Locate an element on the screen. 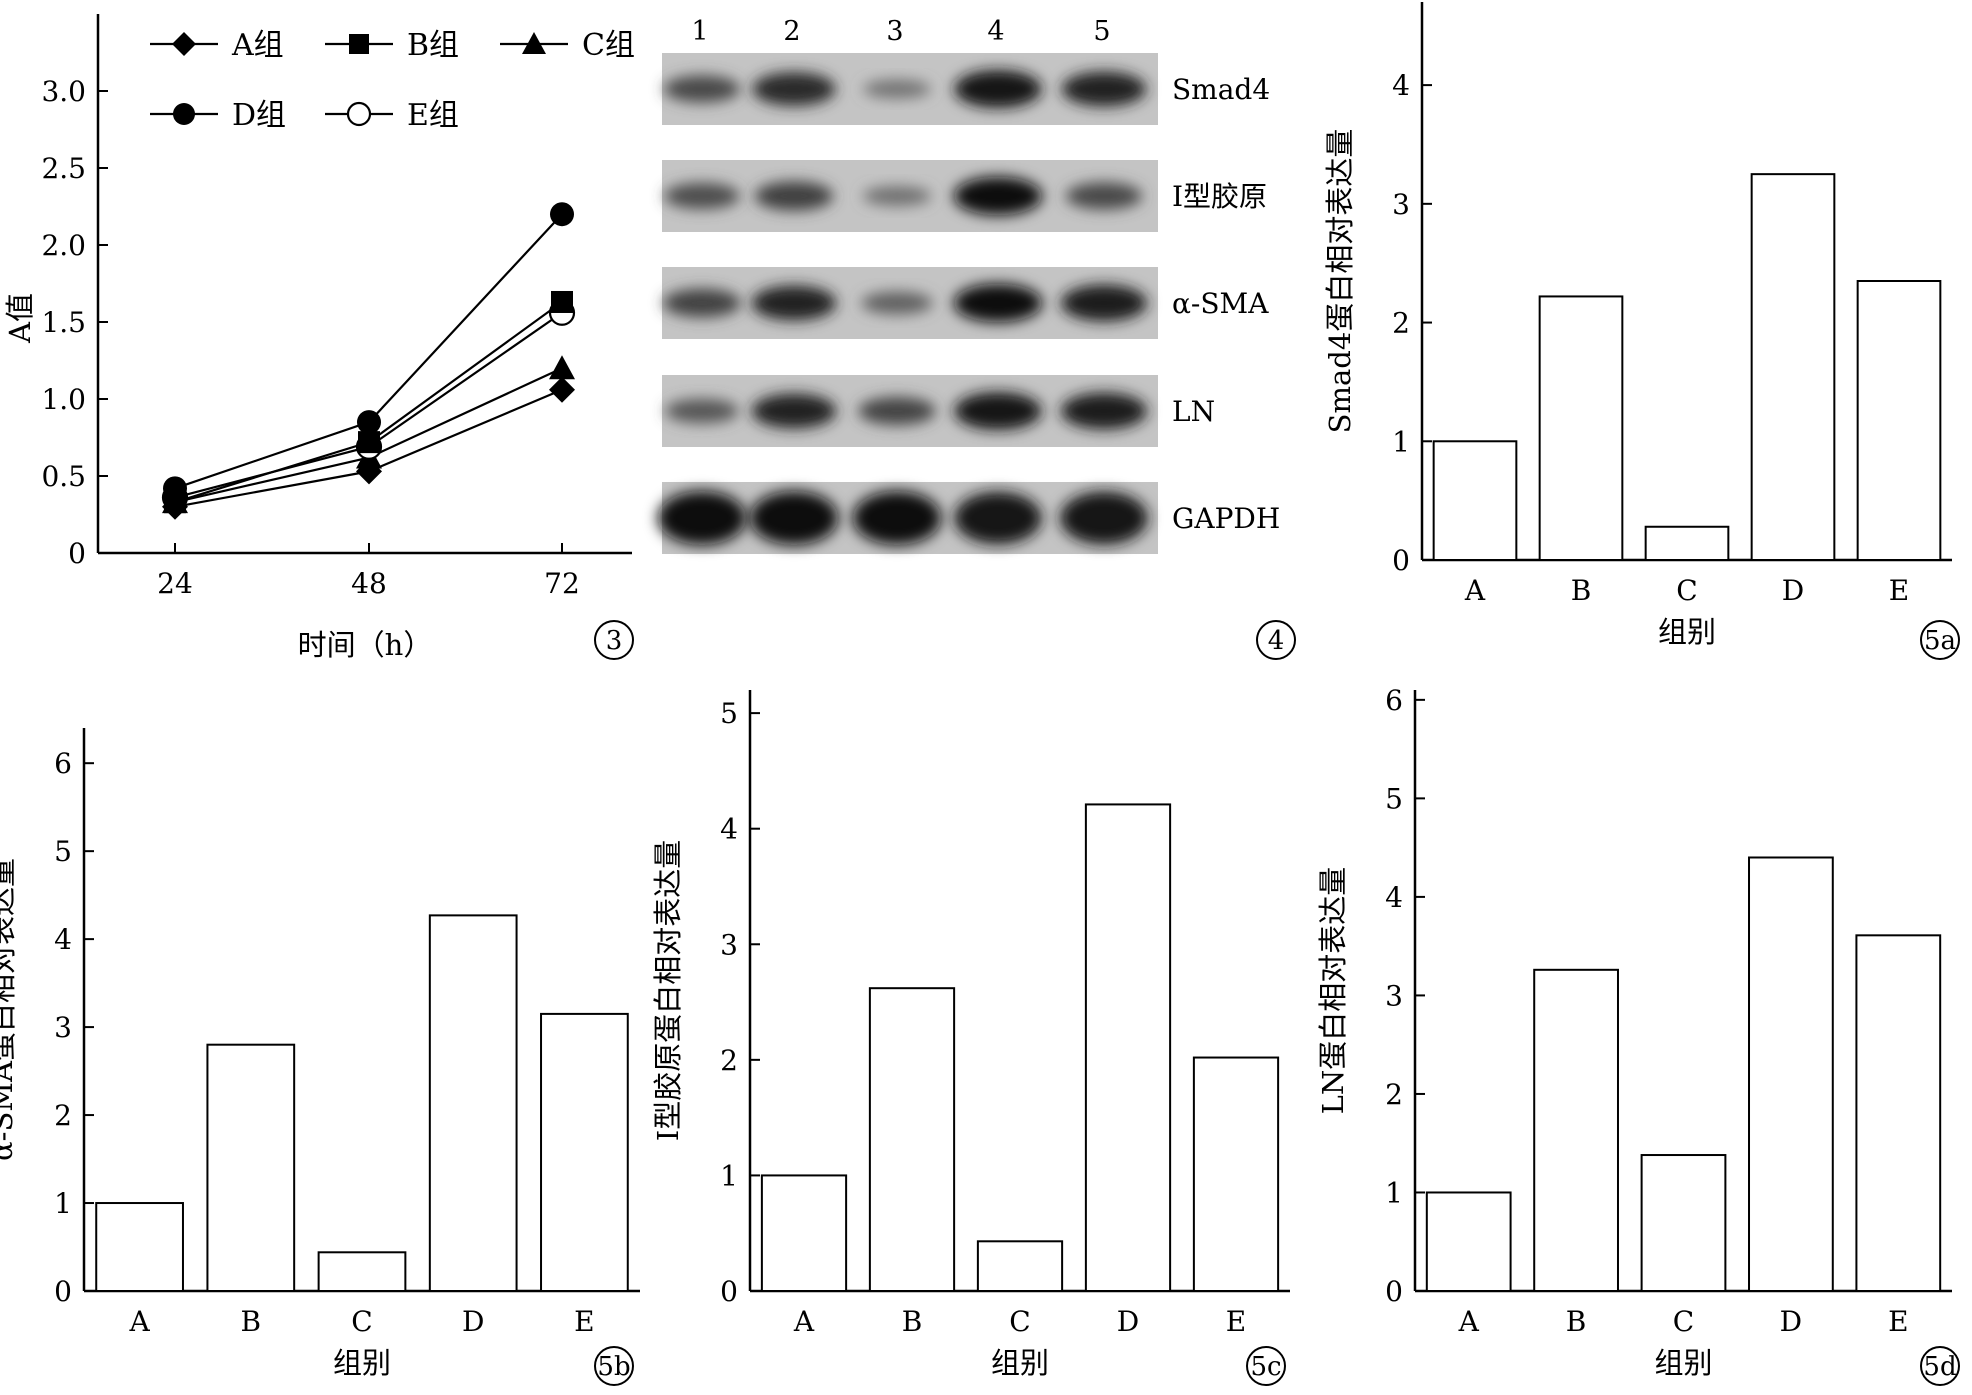  x-axis-label: 时间（h） is located at coordinates (365, 645).